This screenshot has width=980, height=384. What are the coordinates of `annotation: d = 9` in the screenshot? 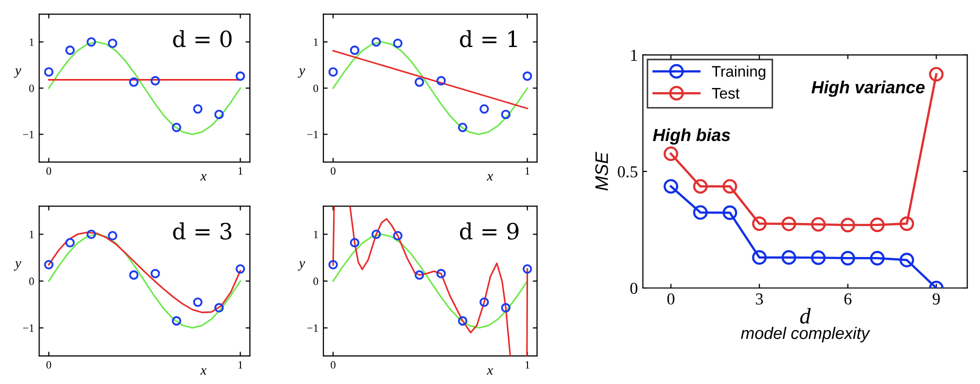 It's located at (489, 231).